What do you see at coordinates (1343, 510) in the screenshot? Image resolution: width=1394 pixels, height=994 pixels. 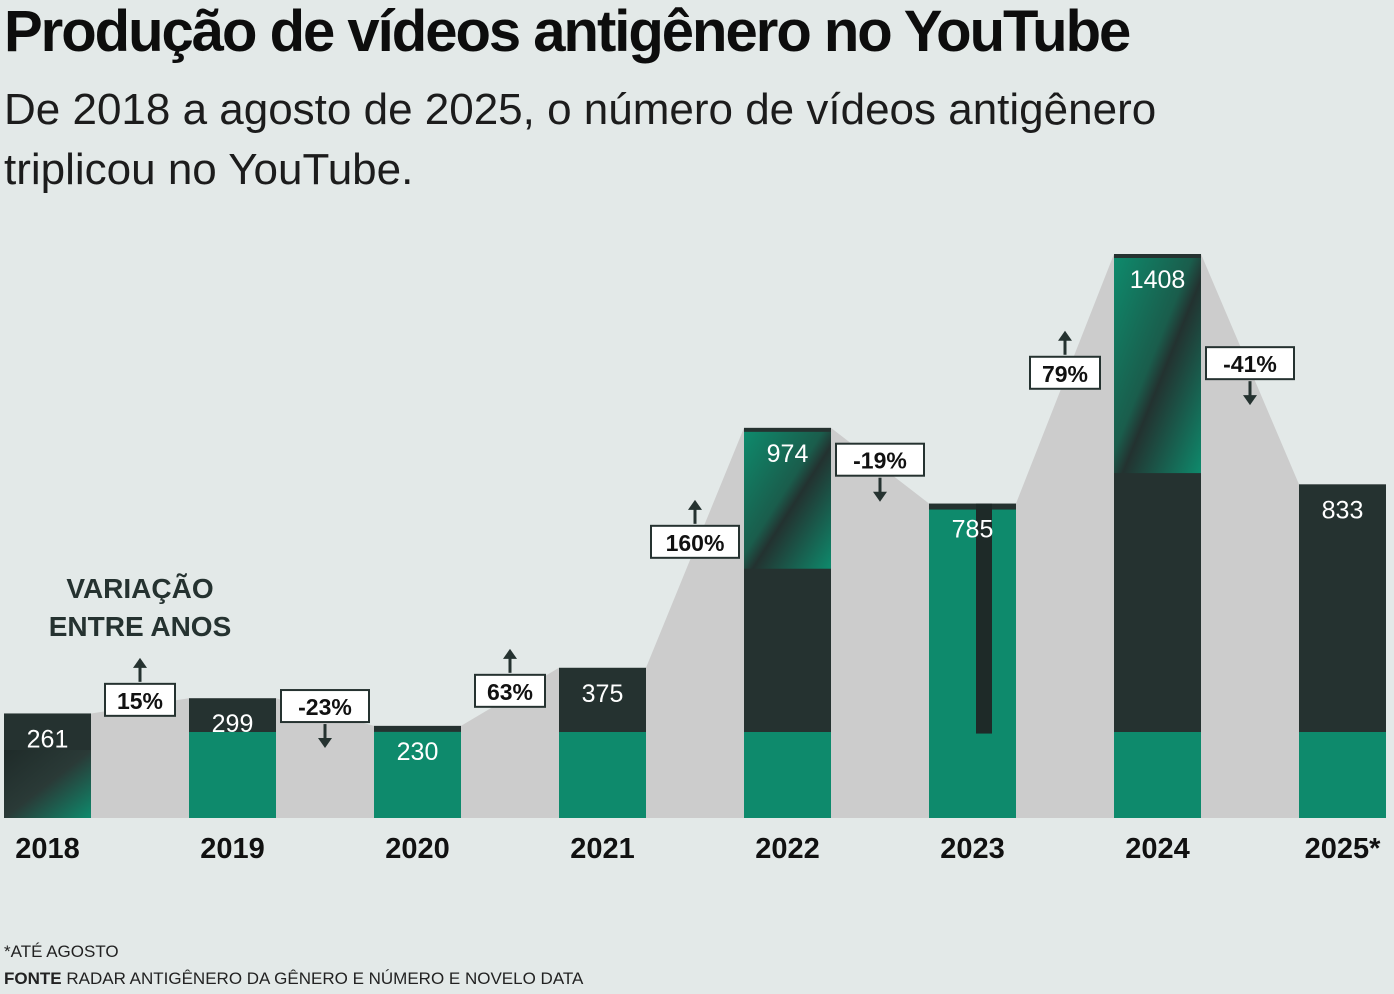 I see `bar-value-label: 833` at bounding box center [1343, 510].